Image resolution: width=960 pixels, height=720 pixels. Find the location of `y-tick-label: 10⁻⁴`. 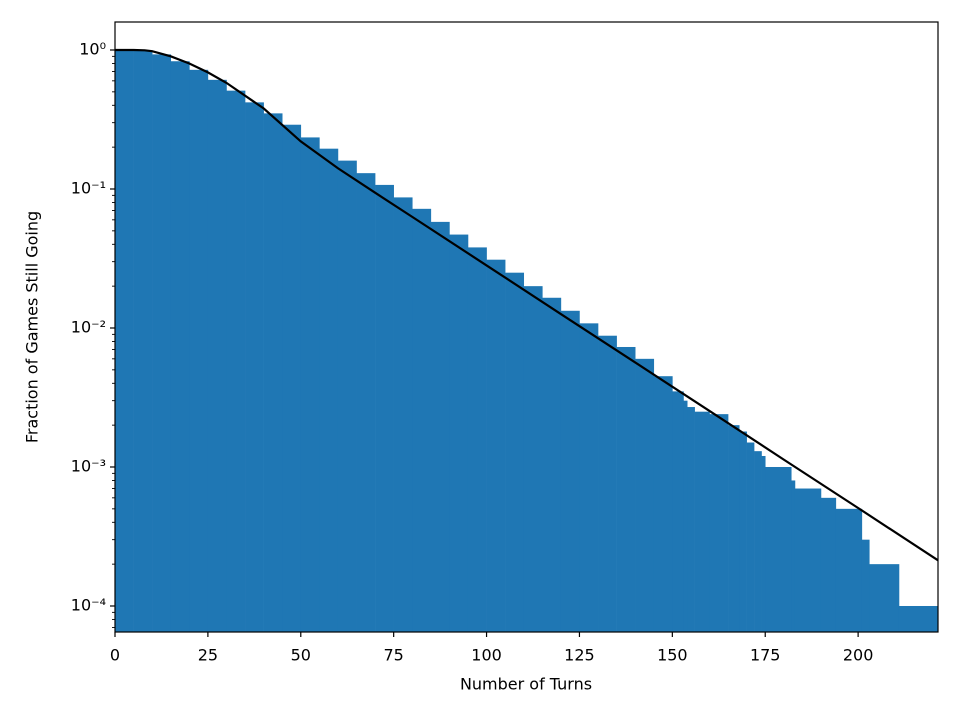

y-tick-label: 10⁻⁴ is located at coordinates (88, 604).